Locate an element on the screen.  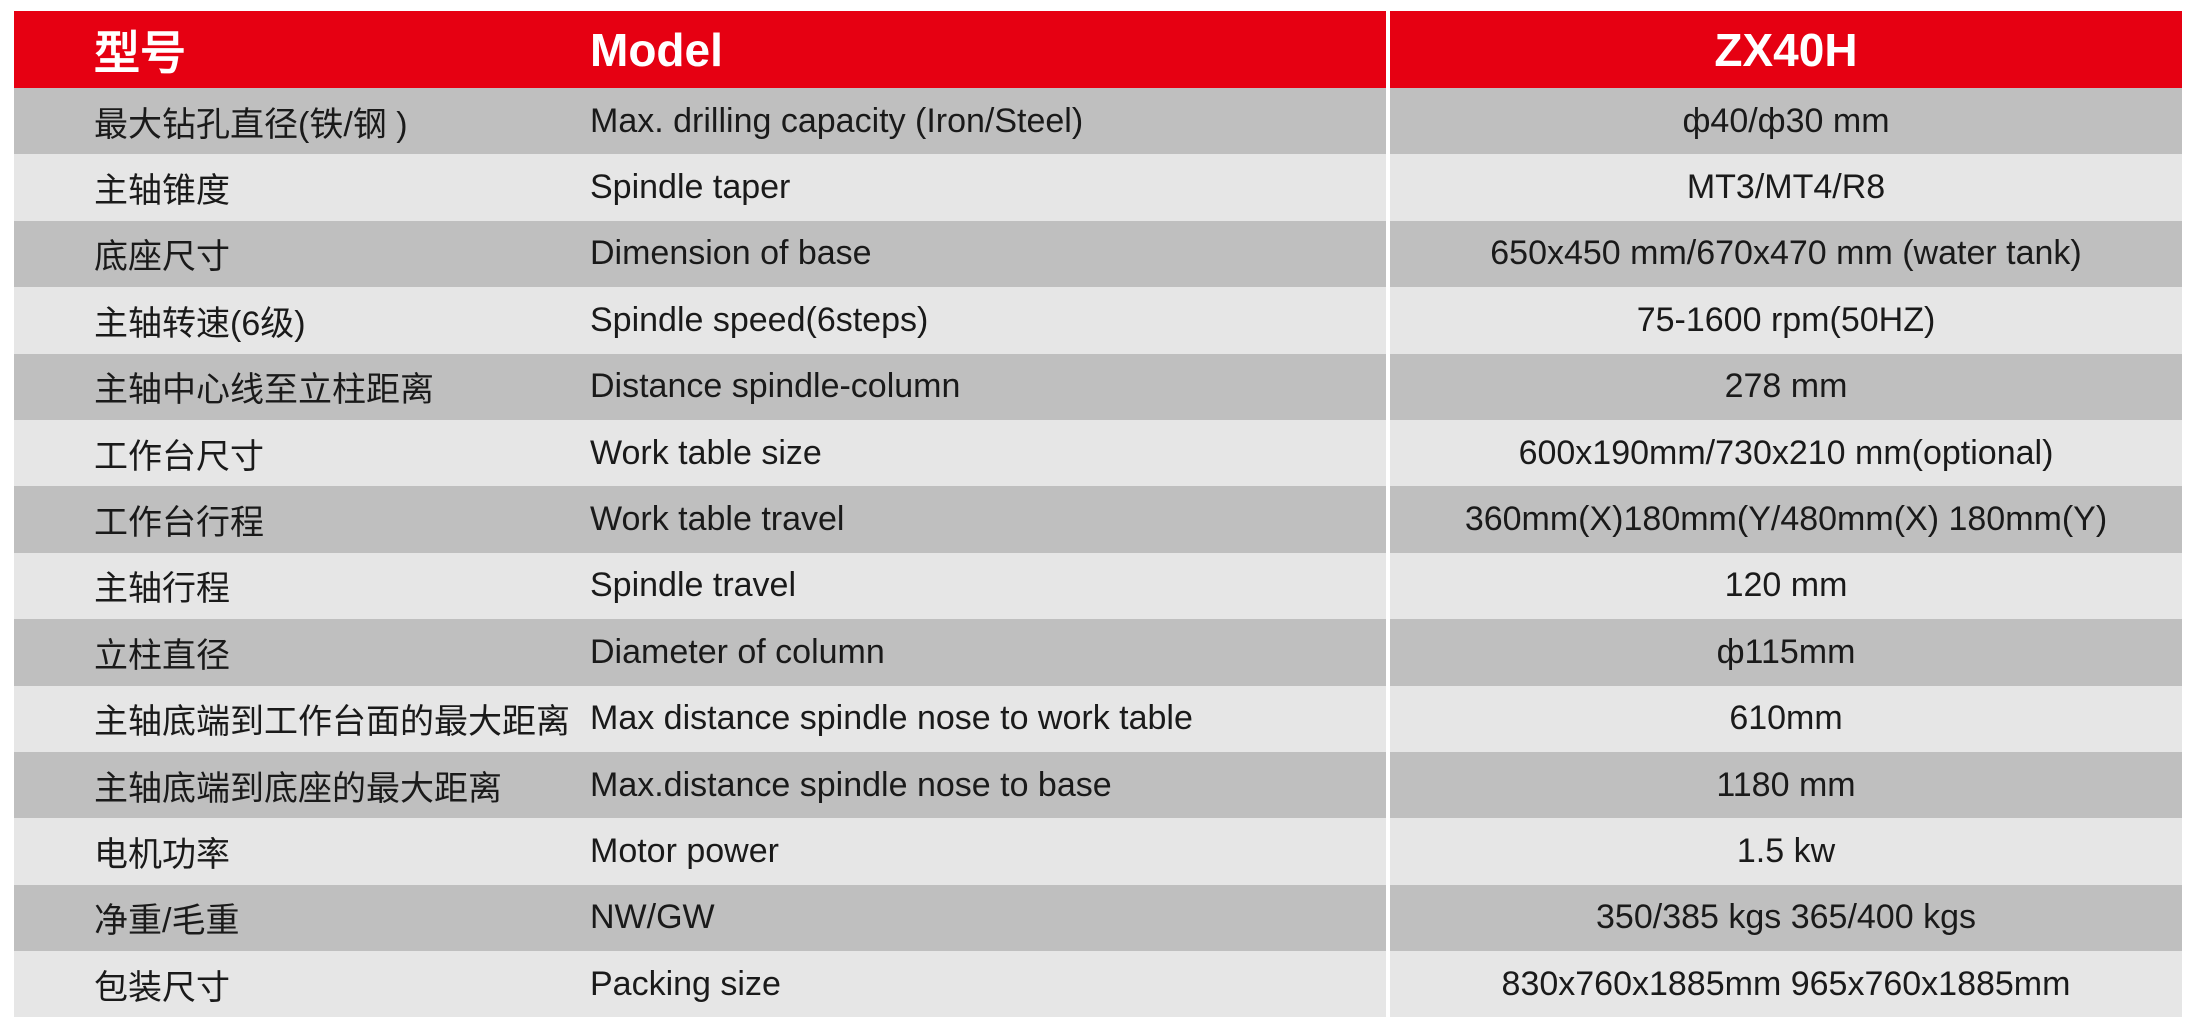
spec-value: 75-1600 rpm(50HZ) is located at coordinates (1784, 320).